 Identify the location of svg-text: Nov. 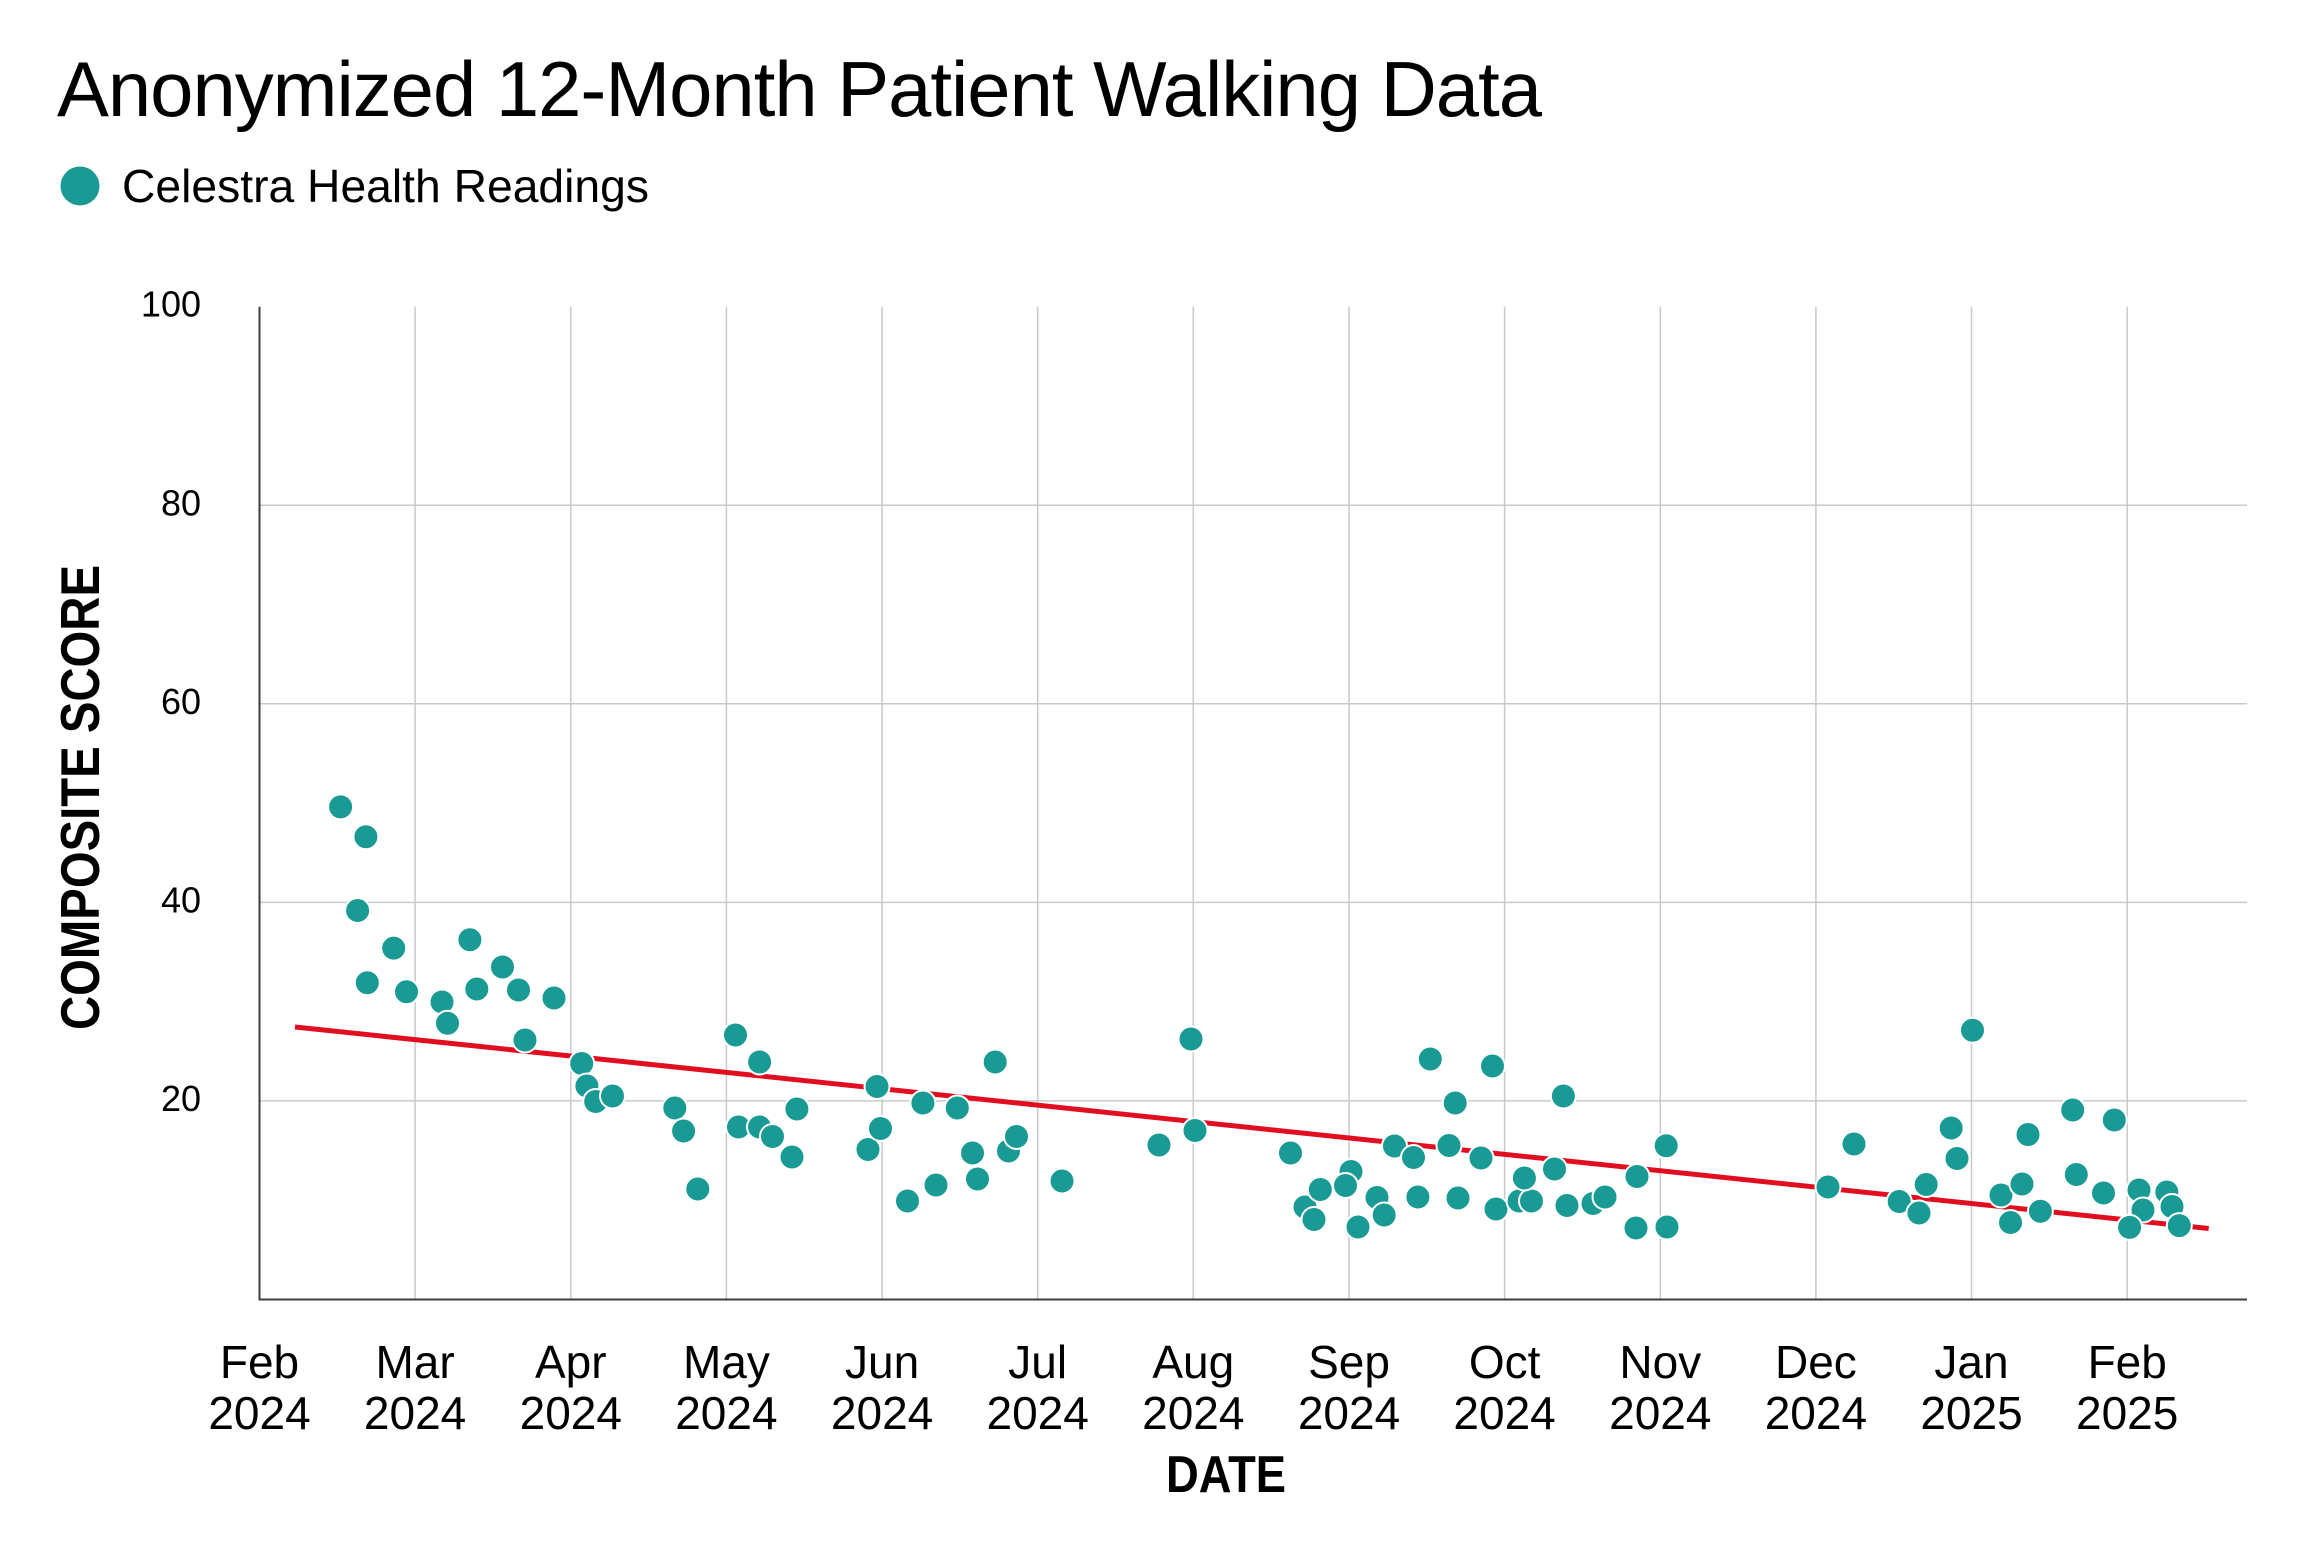
(1660, 1362).